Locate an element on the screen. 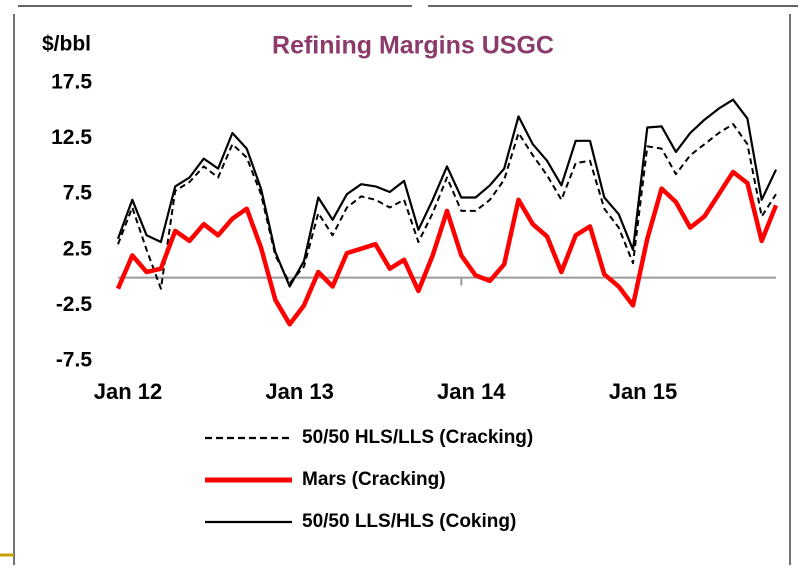 This screenshot has height=570, width=804. y-tick-label: 12.5 is located at coordinates (71, 137).